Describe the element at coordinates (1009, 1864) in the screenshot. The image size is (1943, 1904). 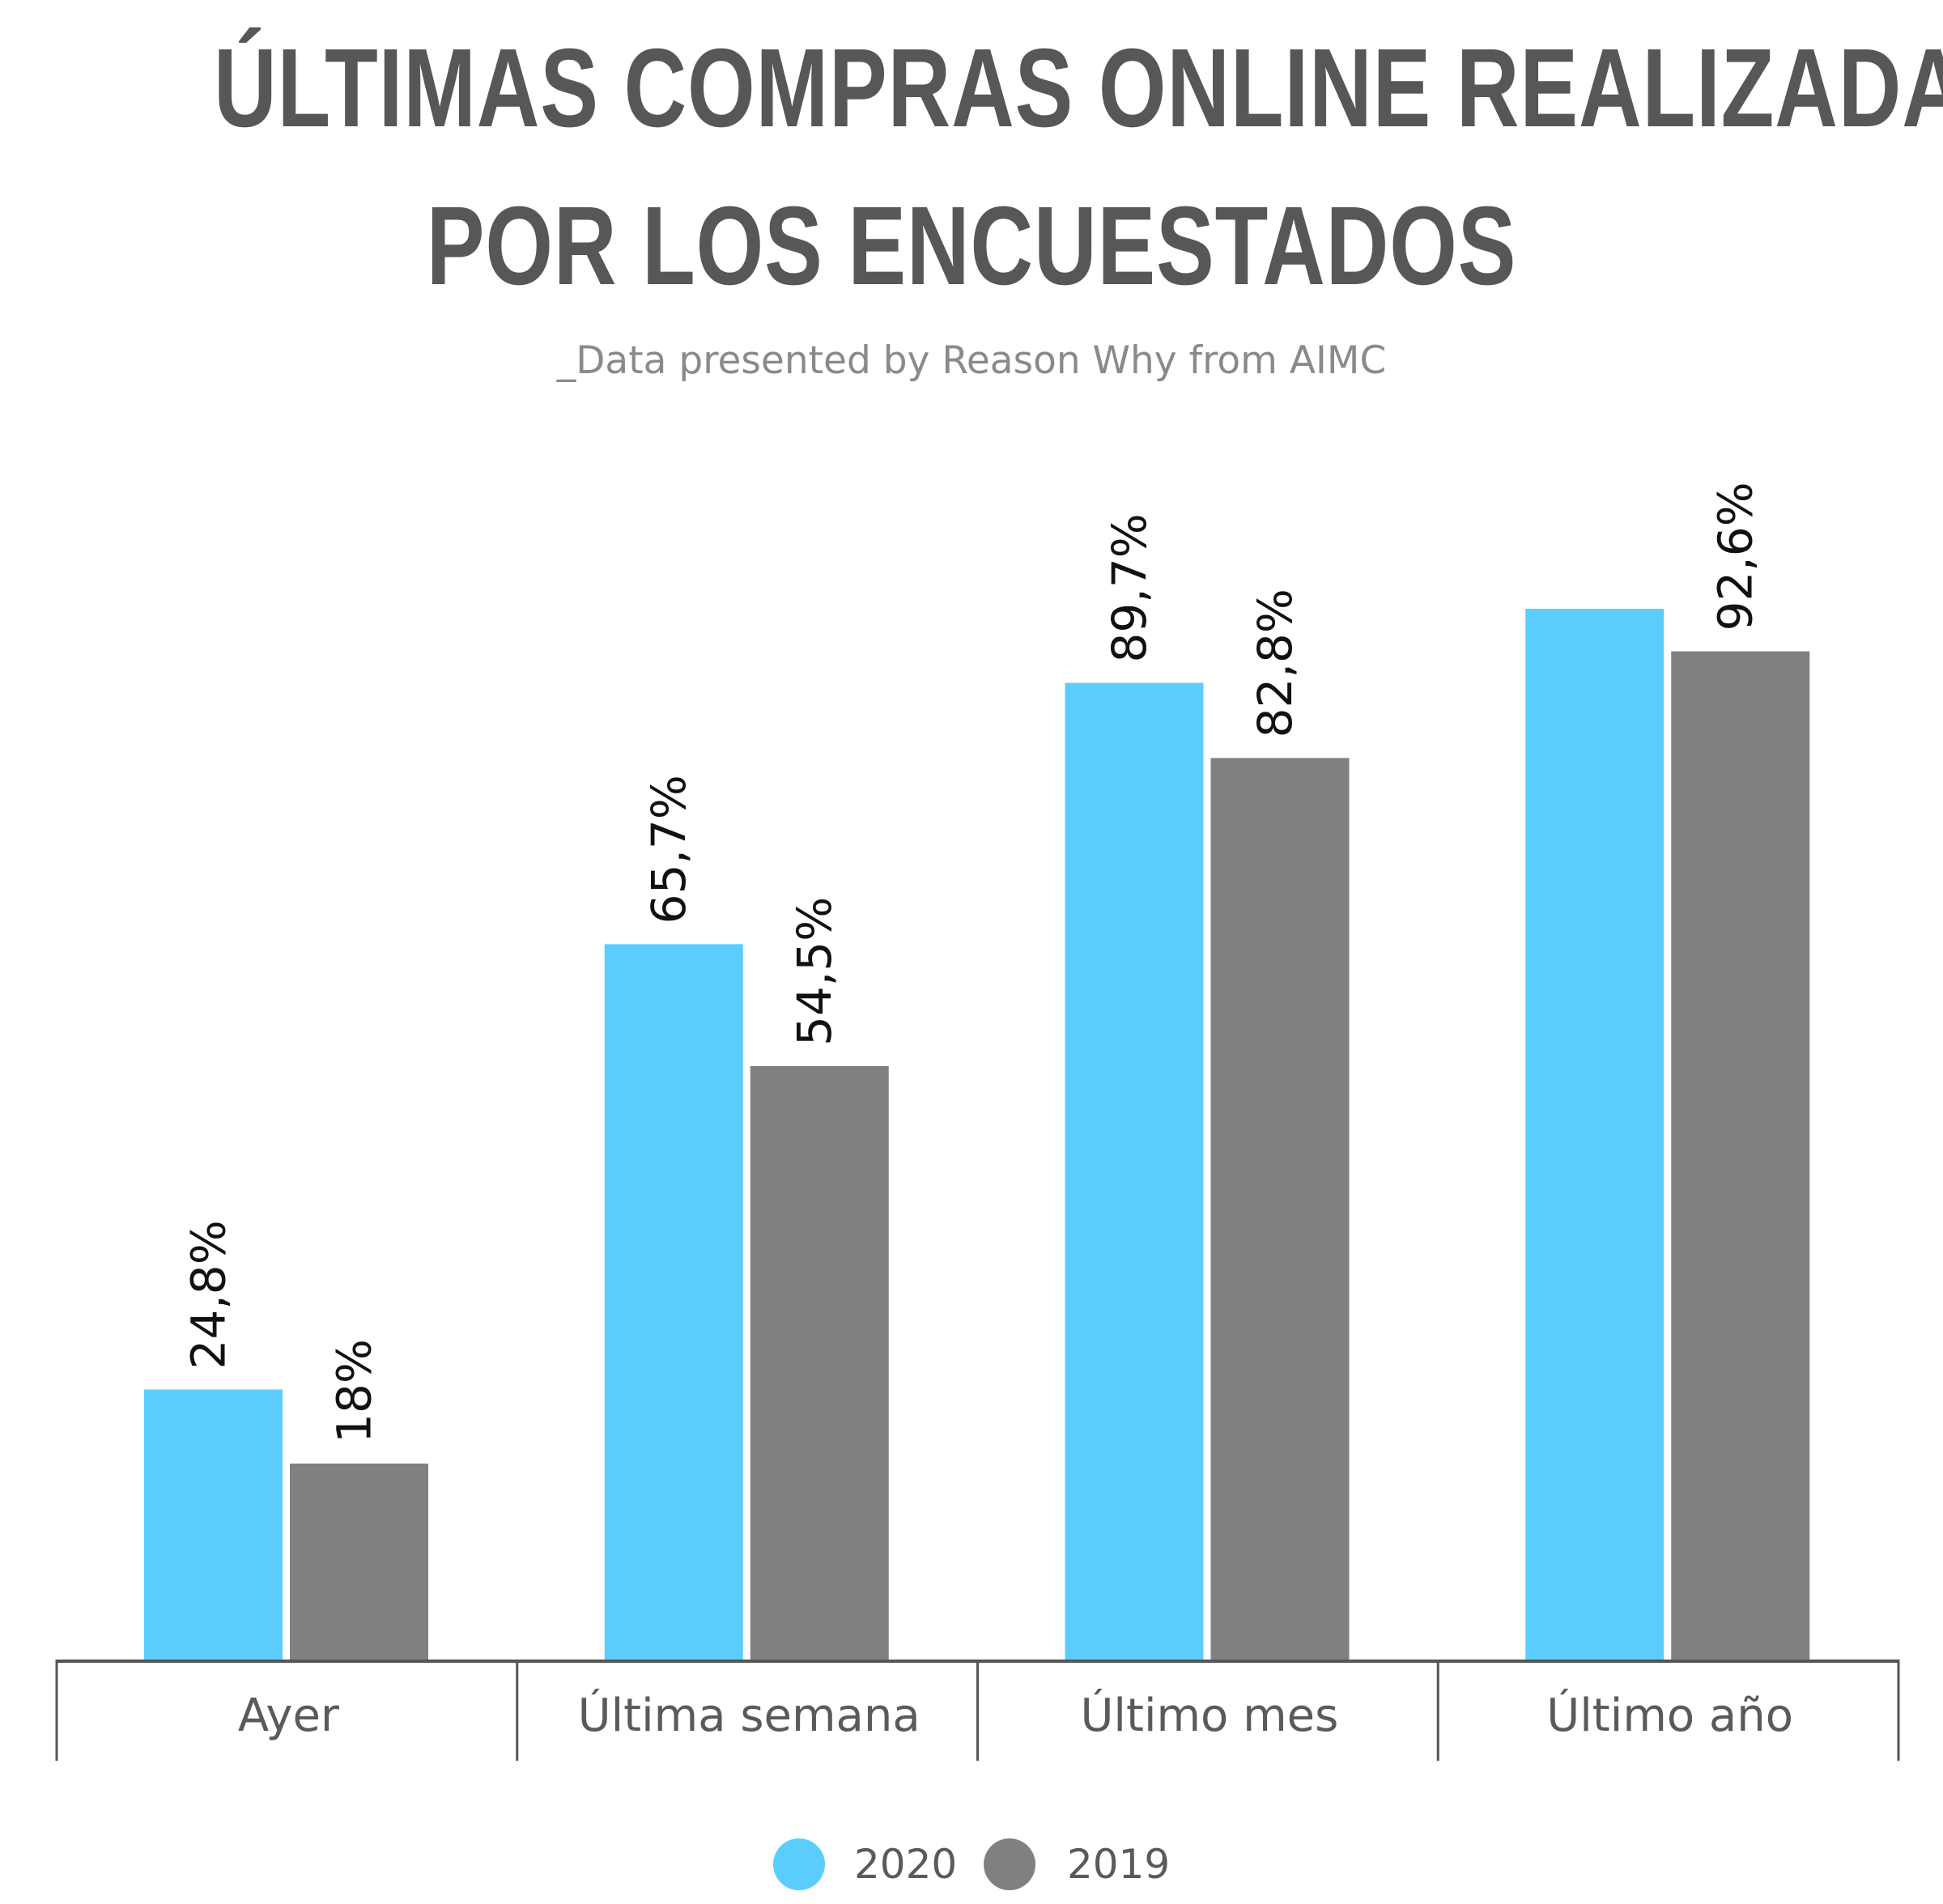
I see `legend-swatch-2019` at that location.